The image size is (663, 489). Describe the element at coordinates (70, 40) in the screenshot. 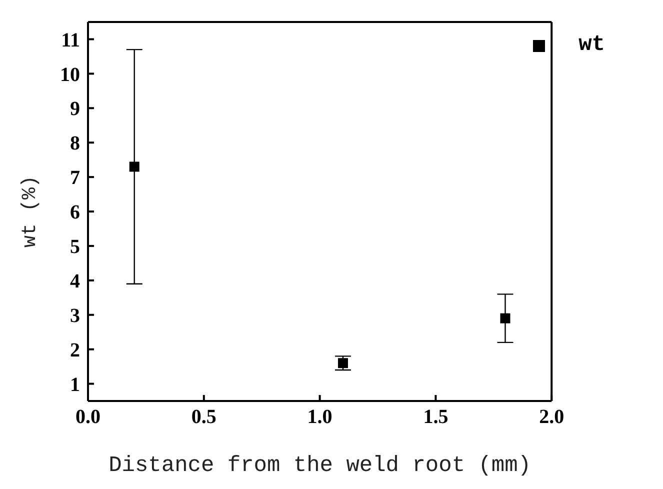

I see `y-tick-label: 11` at that location.